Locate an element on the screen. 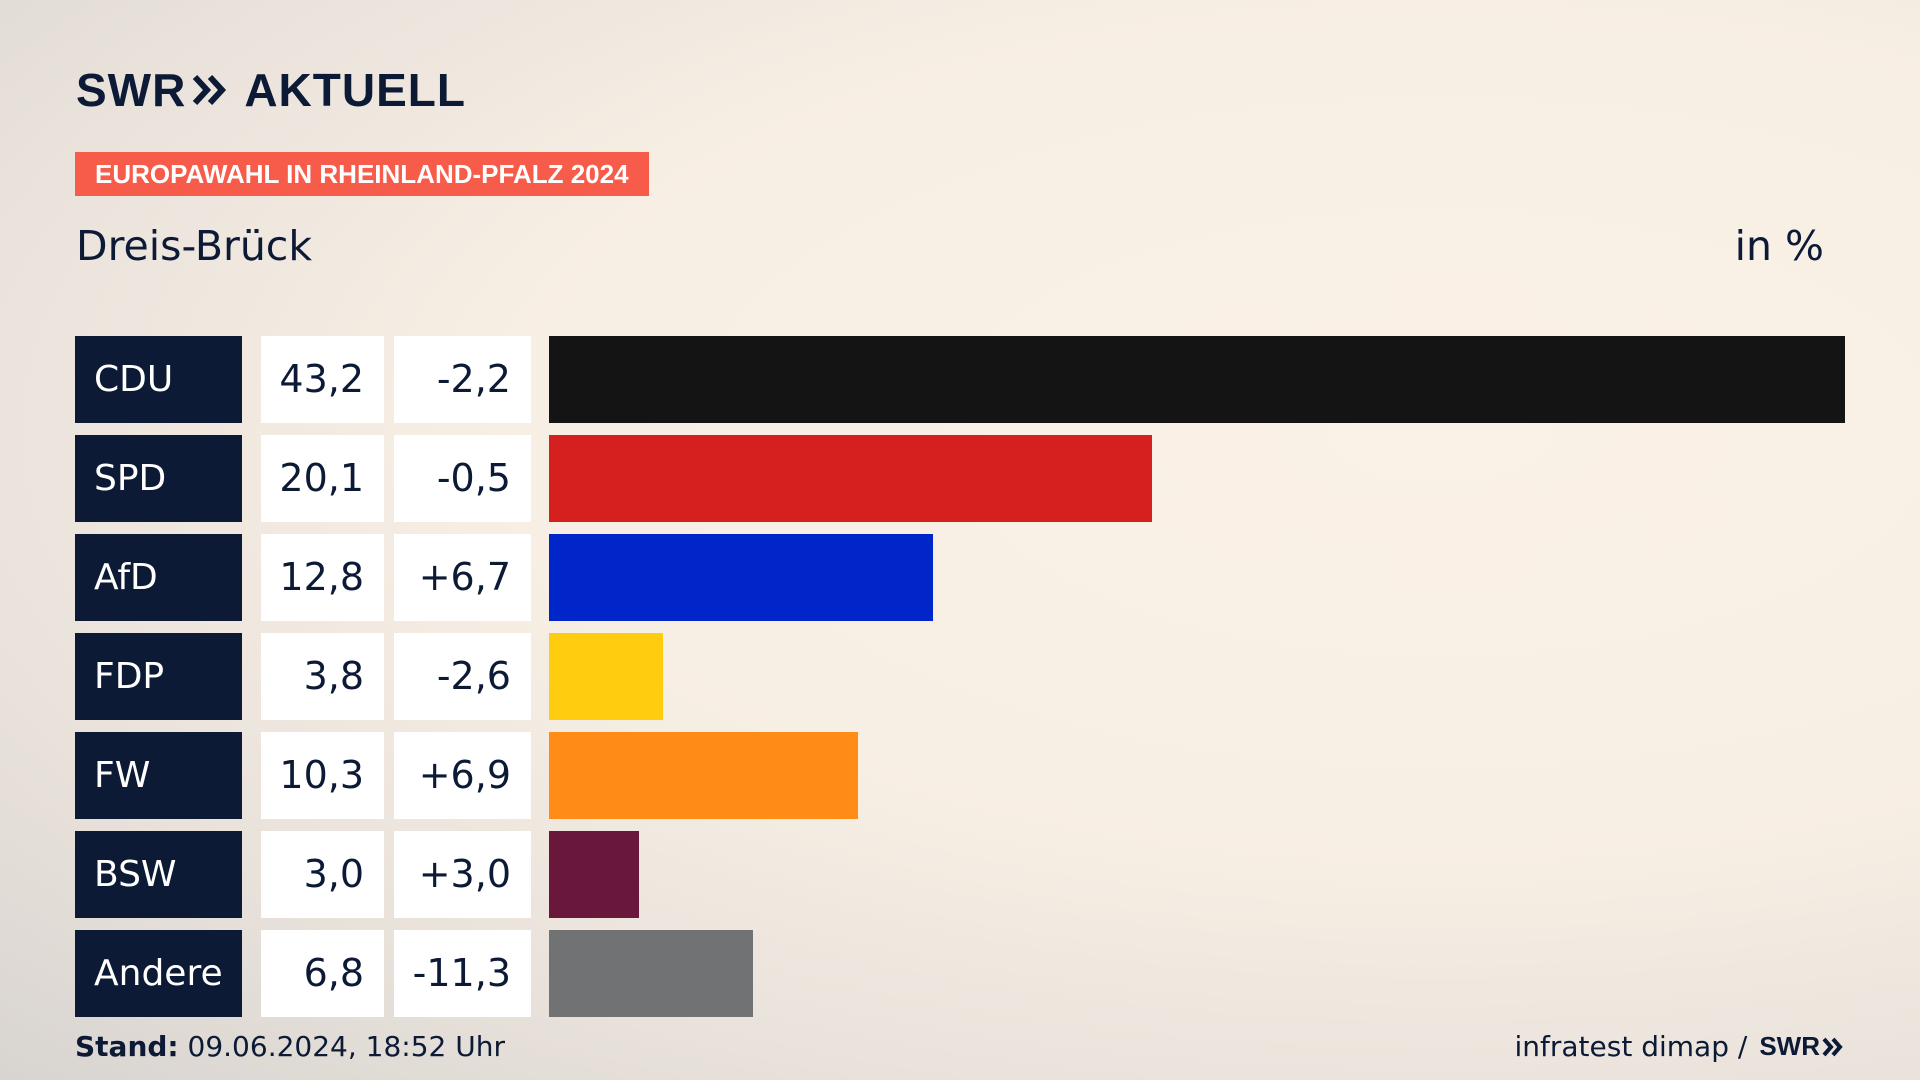  vote-share-label: 20,1 is located at coordinates (322, 478).